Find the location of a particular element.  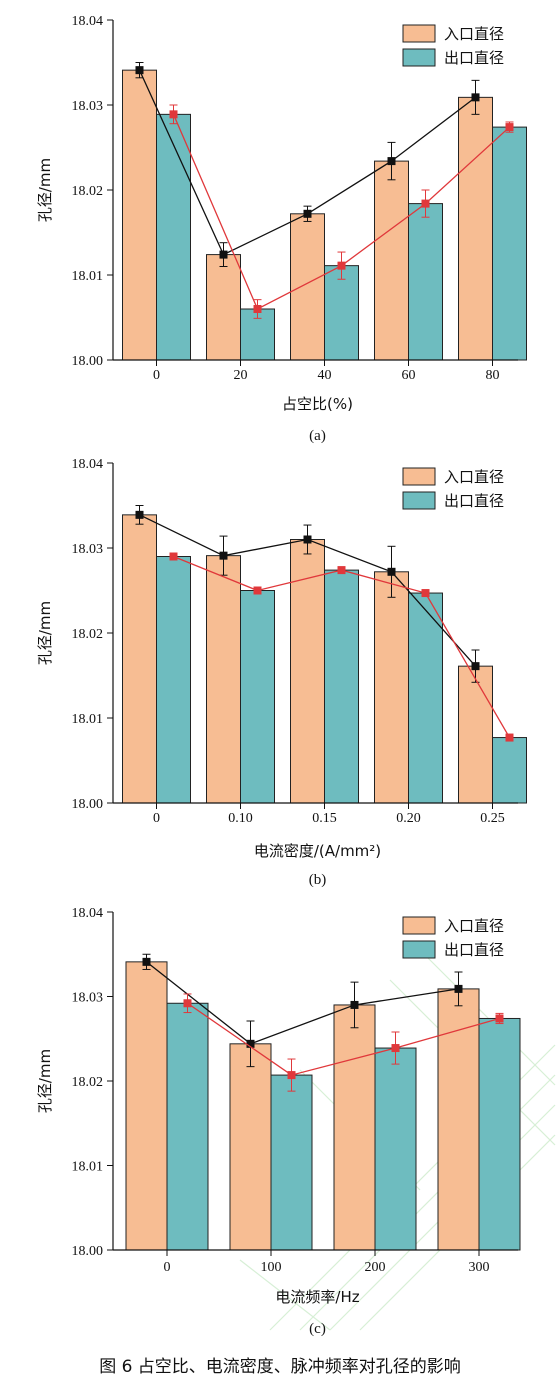

x-tick-label: 0.20 is located at coordinates (408, 818).